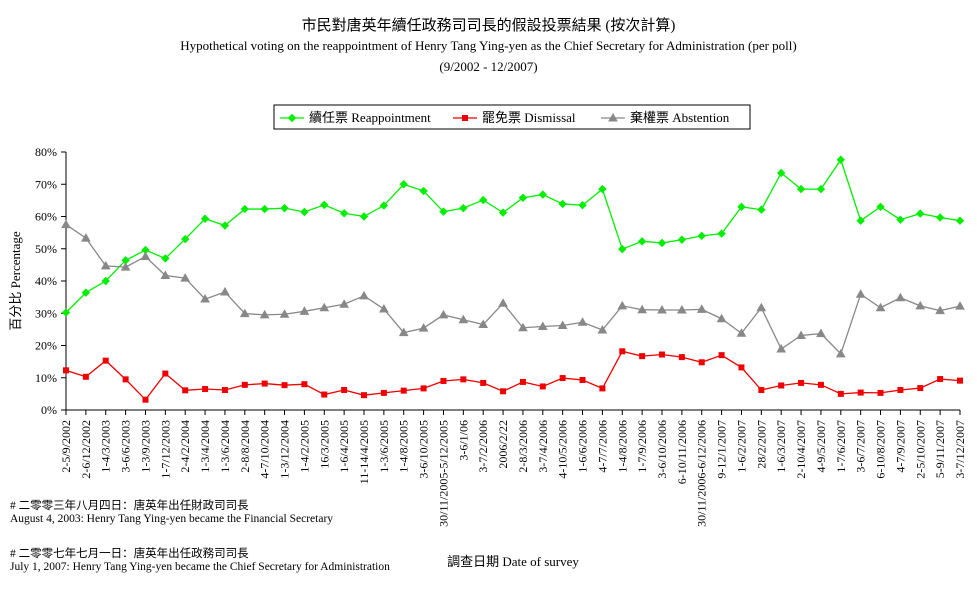 This screenshot has height=600, width=977. What do you see at coordinates (185, 446) in the screenshot?
I see `x-tick-label: 2-4/2/2004` at bounding box center [185, 446].